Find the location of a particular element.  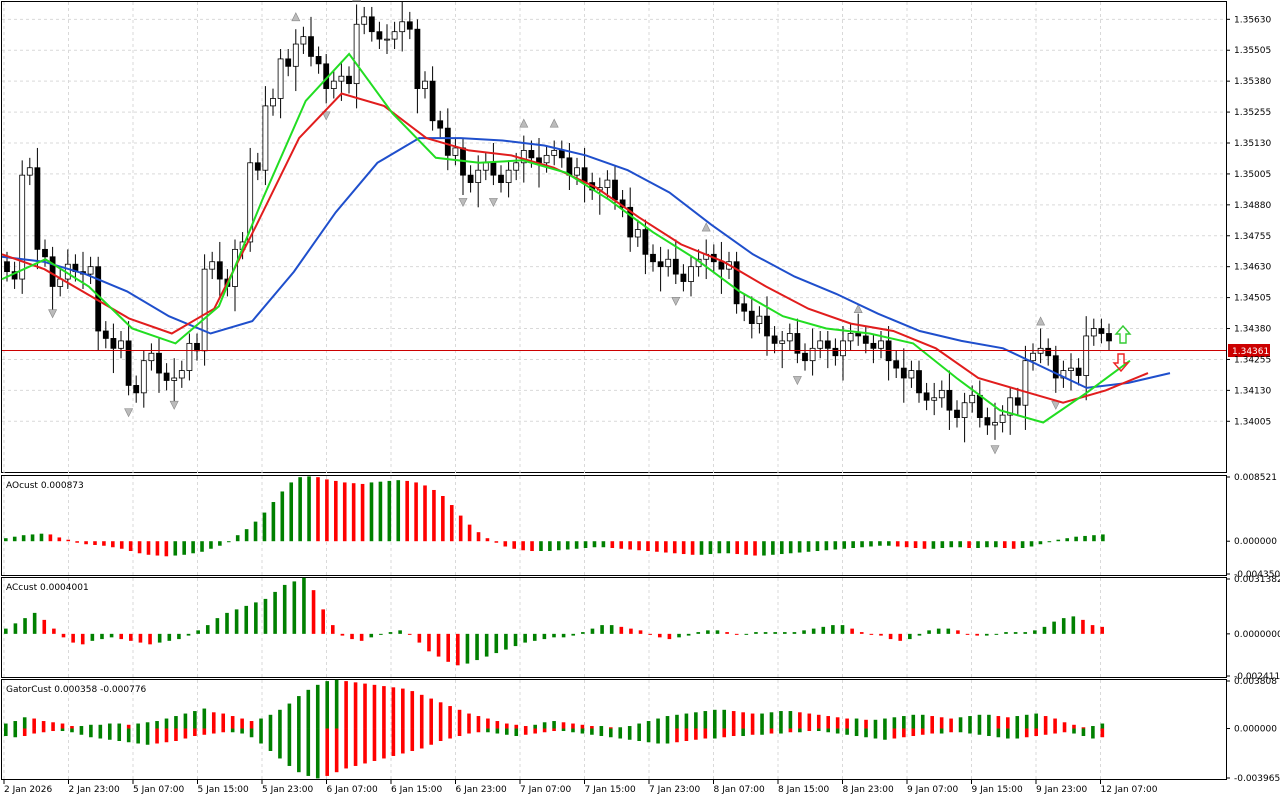

y-tick-label: 1.34755 is located at coordinates (1252, 237).